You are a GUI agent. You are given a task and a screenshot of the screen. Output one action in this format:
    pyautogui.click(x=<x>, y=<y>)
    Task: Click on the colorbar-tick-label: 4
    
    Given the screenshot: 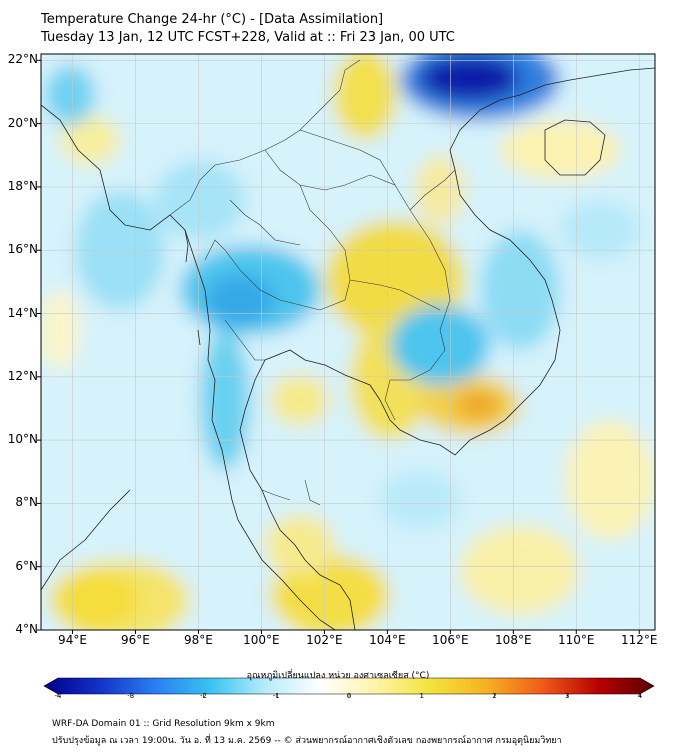 What is the action you would take?
    pyautogui.click(x=640, y=696)
    